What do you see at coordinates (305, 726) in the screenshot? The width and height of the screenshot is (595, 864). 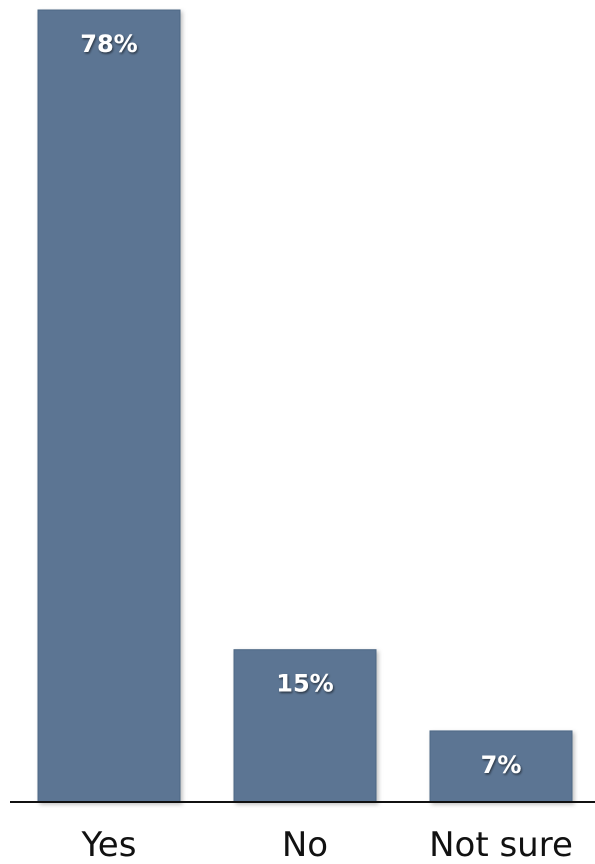 I see `bar-no` at bounding box center [305, 726].